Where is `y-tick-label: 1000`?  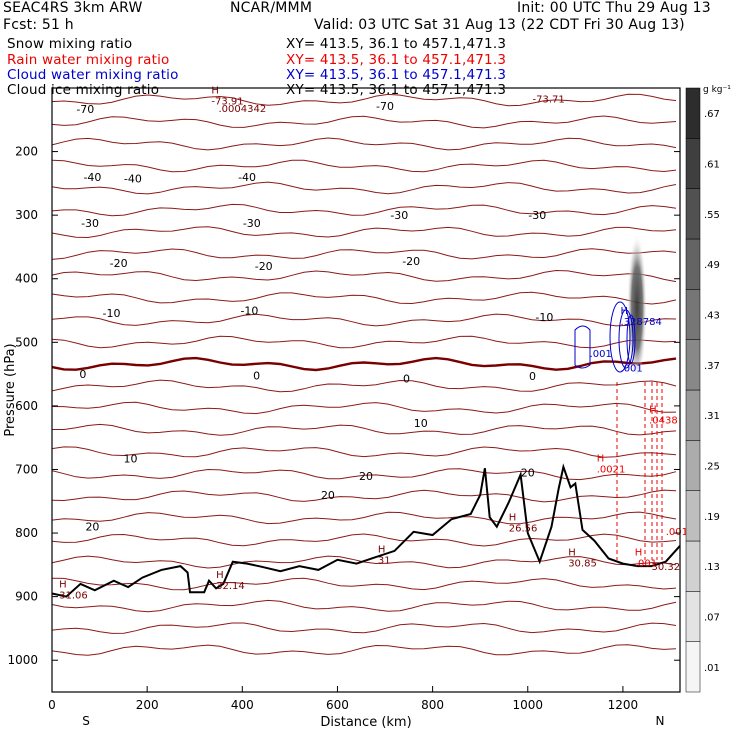 y-tick-label: 1000 is located at coordinates (22, 660).